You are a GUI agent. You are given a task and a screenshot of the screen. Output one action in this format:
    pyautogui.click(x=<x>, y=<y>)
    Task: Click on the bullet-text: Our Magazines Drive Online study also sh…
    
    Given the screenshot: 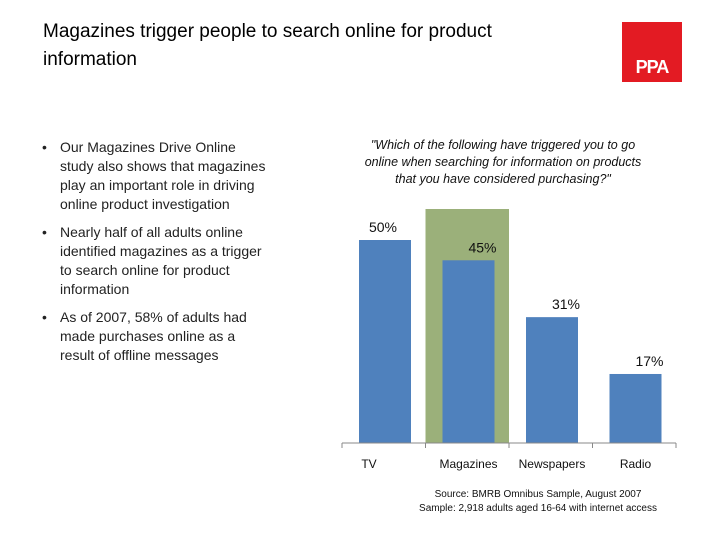 What is the action you would take?
    pyautogui.click(x=163, y=175)
    